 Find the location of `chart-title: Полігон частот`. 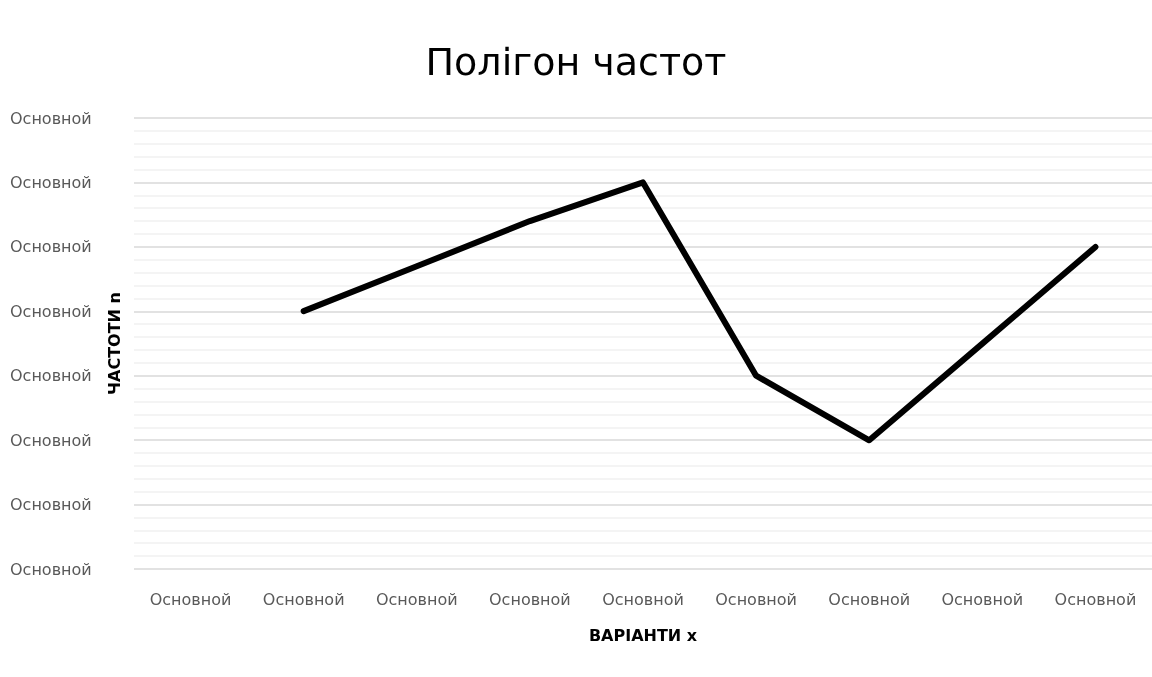

chart-title: Полігон частот is located at coordinates (576, 62).